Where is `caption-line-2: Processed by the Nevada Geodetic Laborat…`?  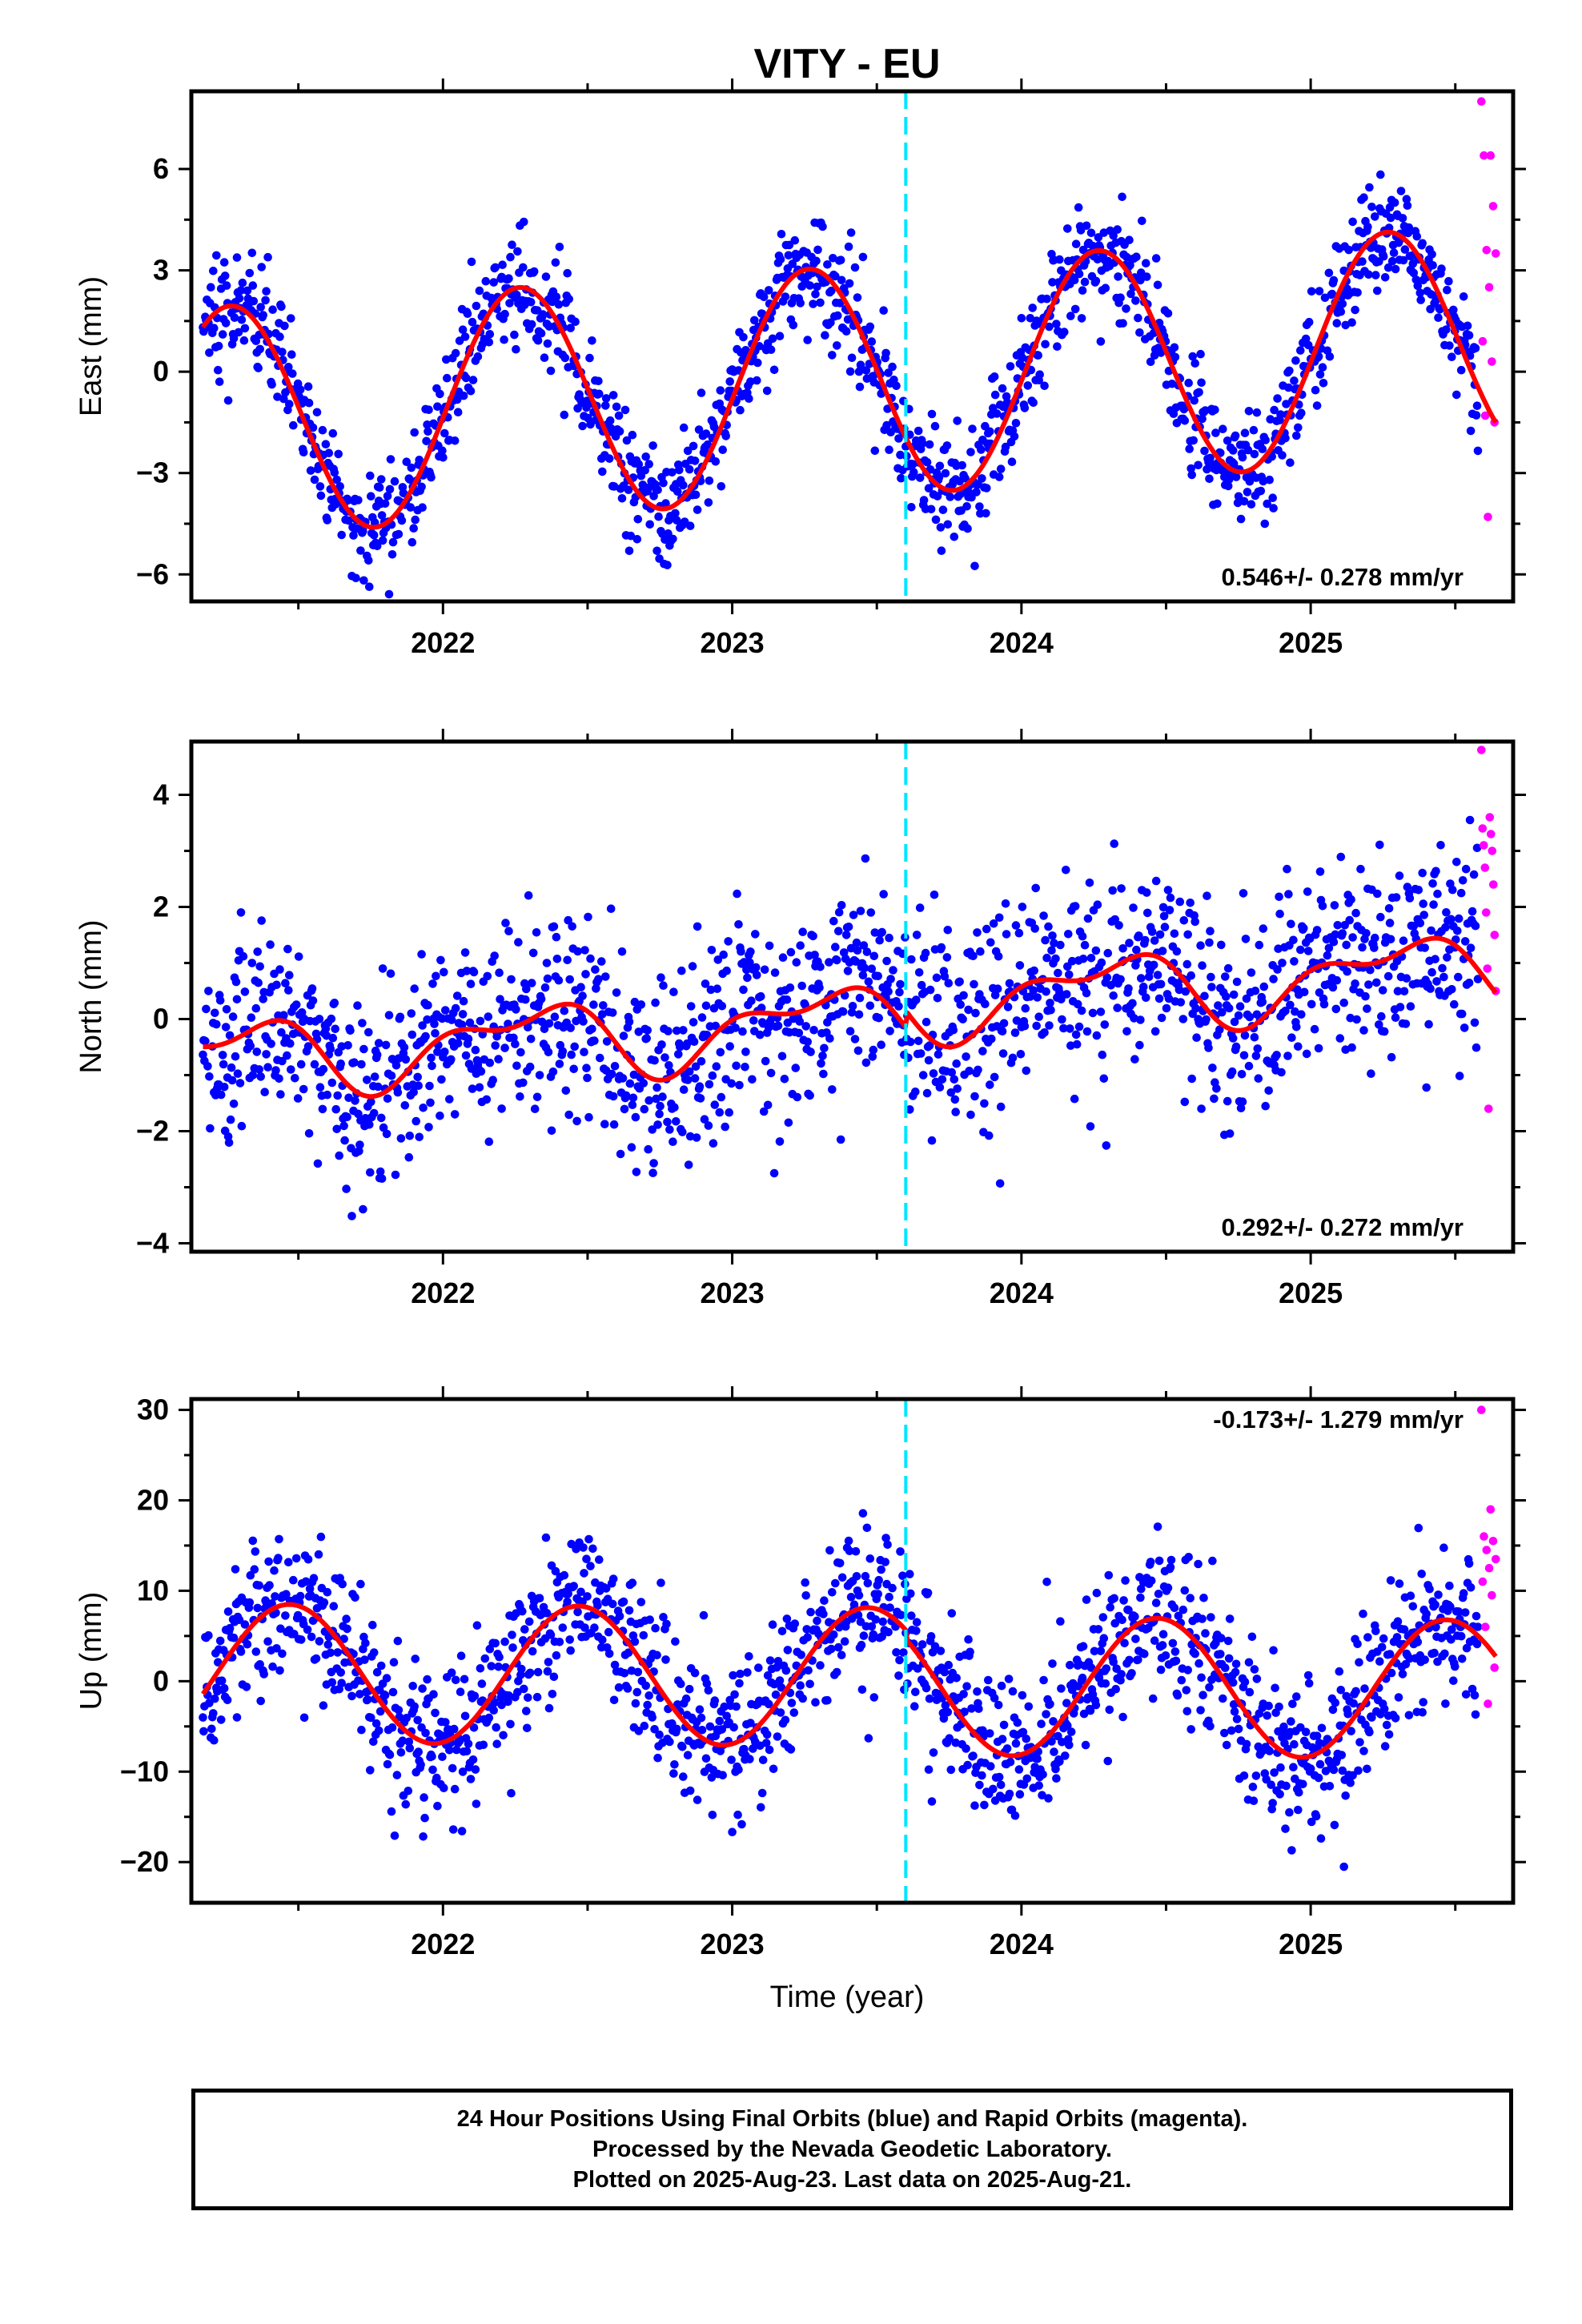 caption-line-2: Processed by the Nevada Geodetic Laborat… is located at coordinates (852, 2150).